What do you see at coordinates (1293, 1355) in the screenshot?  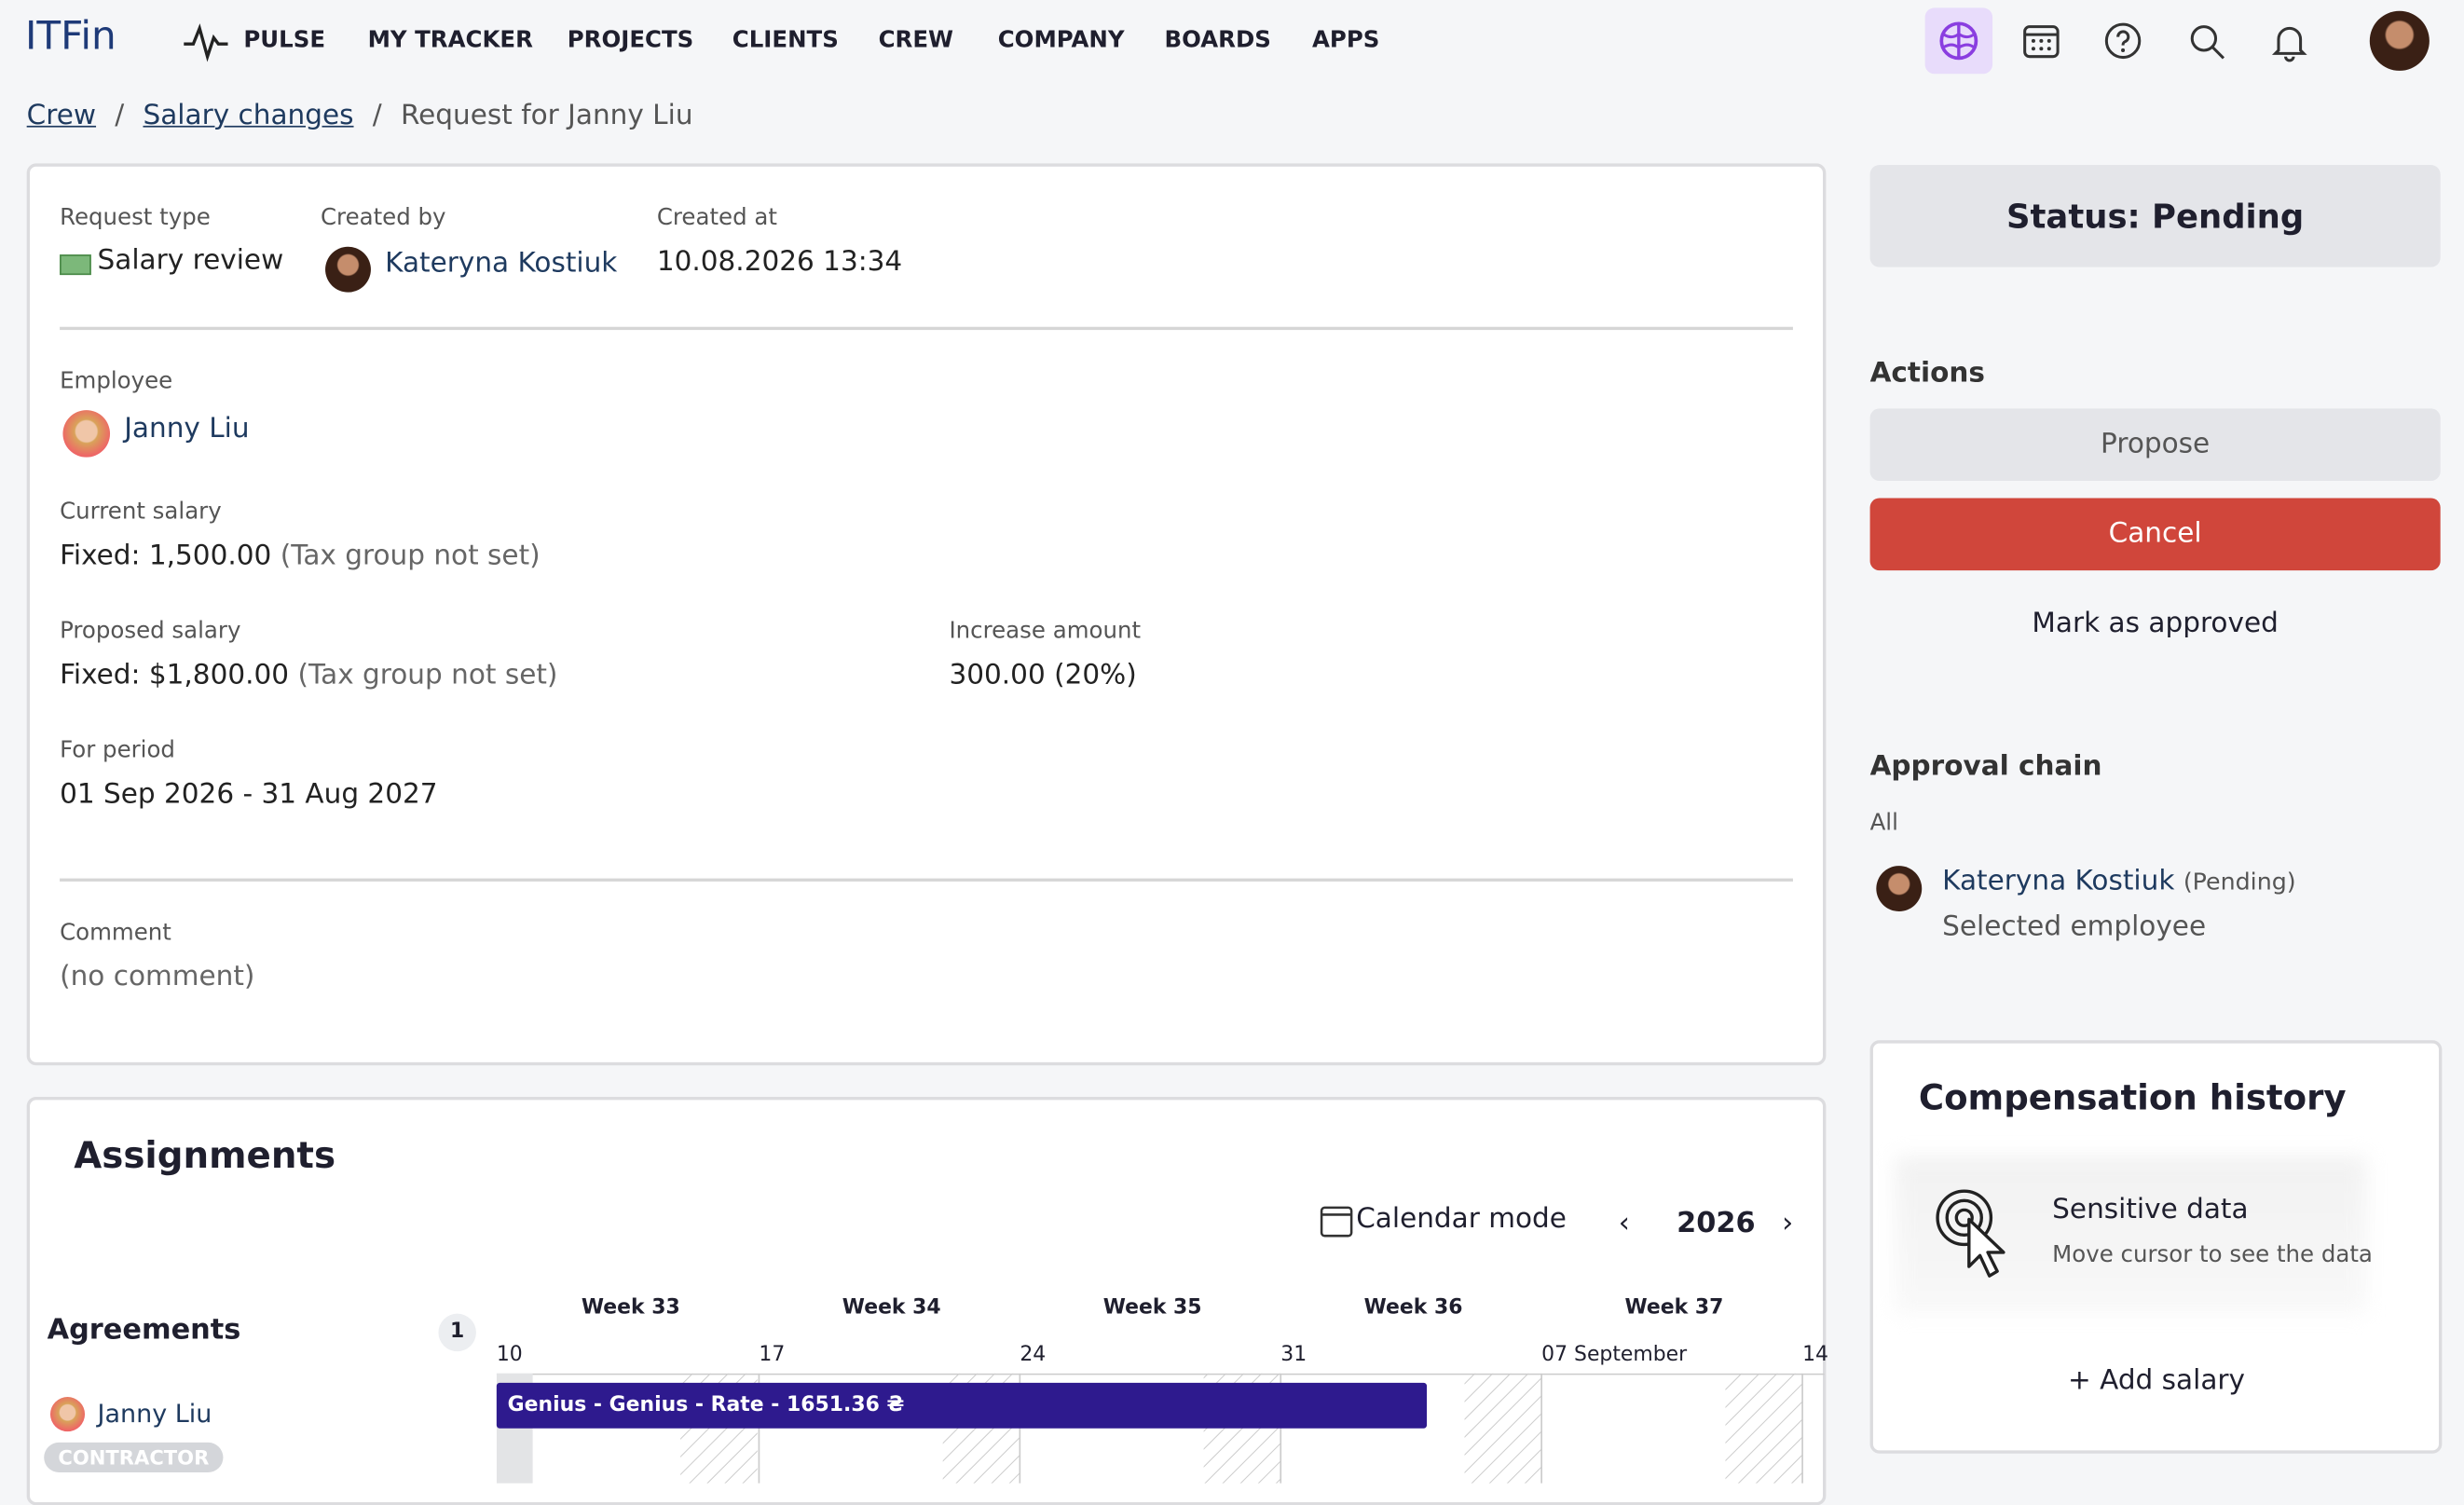 I see `day-label: 31` at bounding box center [1293, 1355].